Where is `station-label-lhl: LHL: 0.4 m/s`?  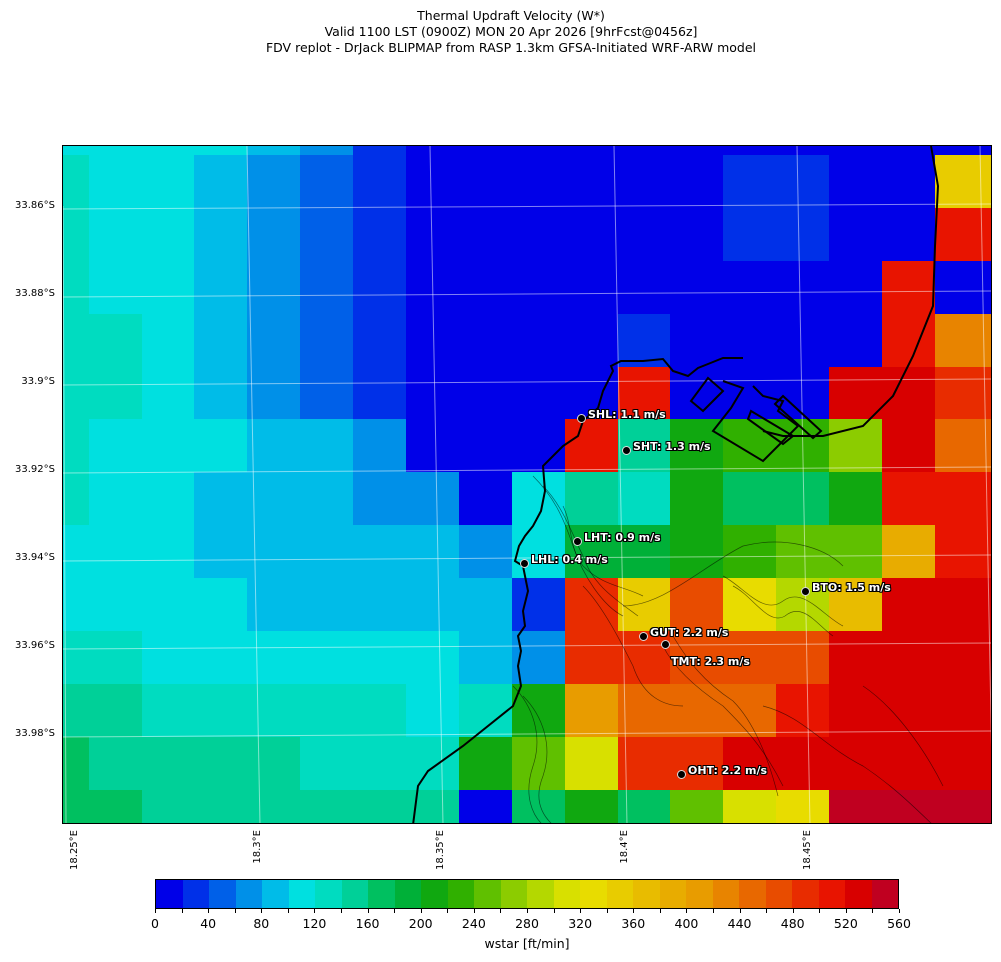
station-label-lhl: LHL: 0.4 m/s is located at coordinates (569, 559).